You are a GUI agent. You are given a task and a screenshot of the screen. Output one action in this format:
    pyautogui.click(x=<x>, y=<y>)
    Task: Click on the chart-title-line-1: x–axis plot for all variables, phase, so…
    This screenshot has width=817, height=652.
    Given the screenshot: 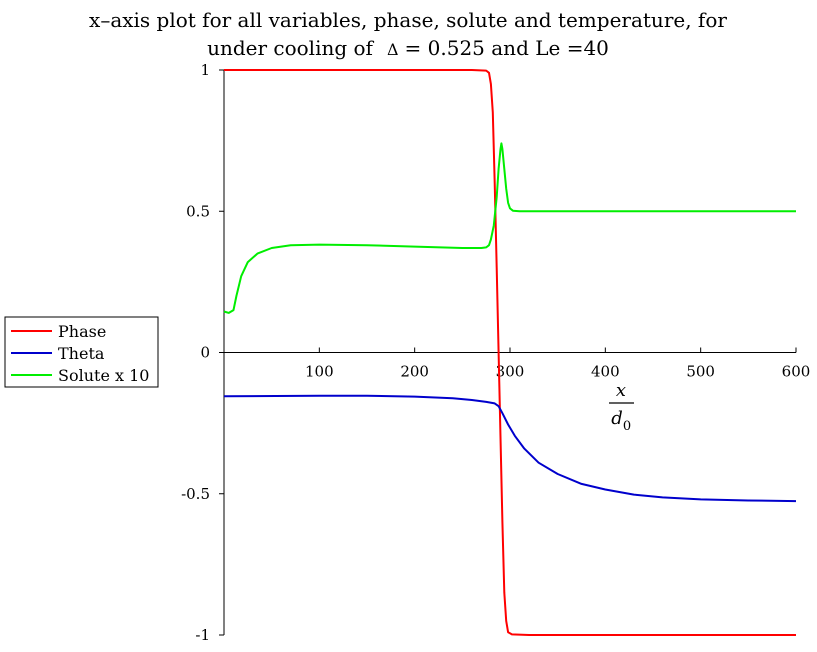 What is the action you would take?
    pyautogui.click(x=408, y=20)
    